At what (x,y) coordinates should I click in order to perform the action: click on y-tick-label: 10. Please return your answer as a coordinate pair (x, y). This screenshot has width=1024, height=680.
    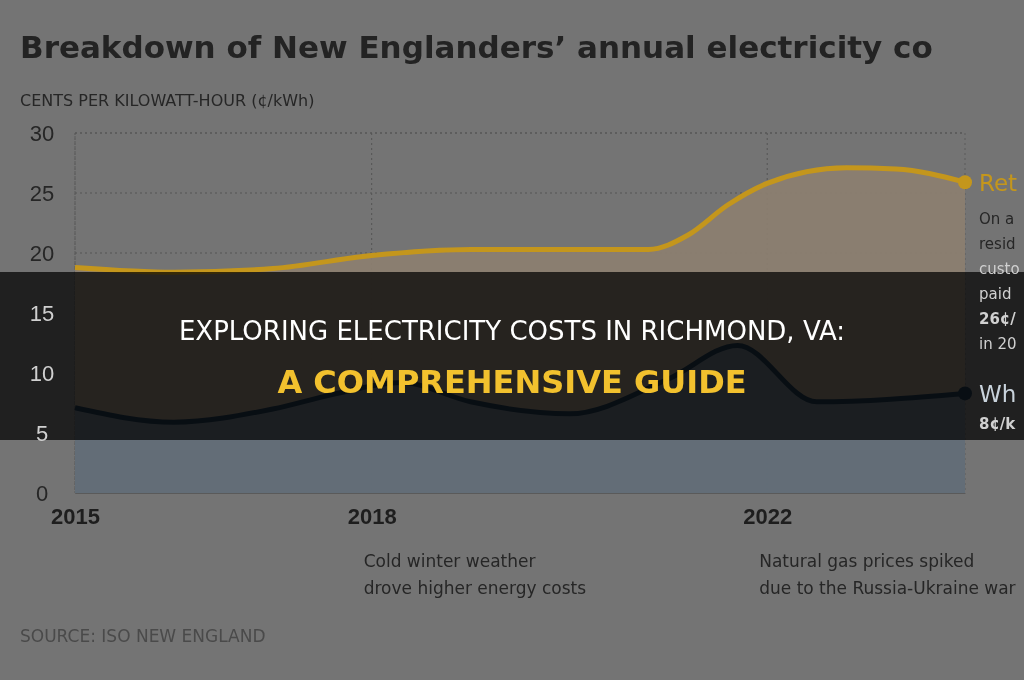
    Looking at the image, I should click on (42, 373).